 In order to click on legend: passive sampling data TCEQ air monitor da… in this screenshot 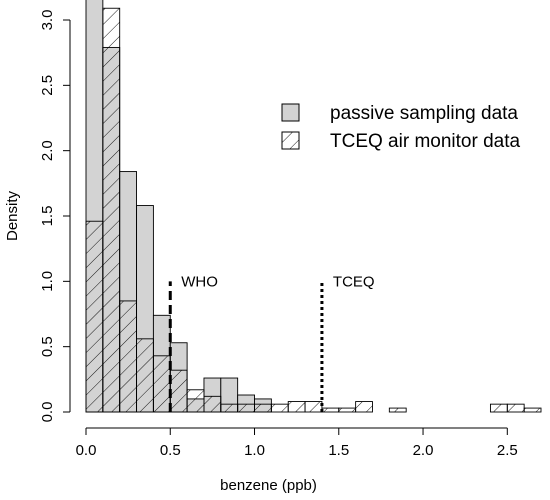, I will do `click(400, 127)`.